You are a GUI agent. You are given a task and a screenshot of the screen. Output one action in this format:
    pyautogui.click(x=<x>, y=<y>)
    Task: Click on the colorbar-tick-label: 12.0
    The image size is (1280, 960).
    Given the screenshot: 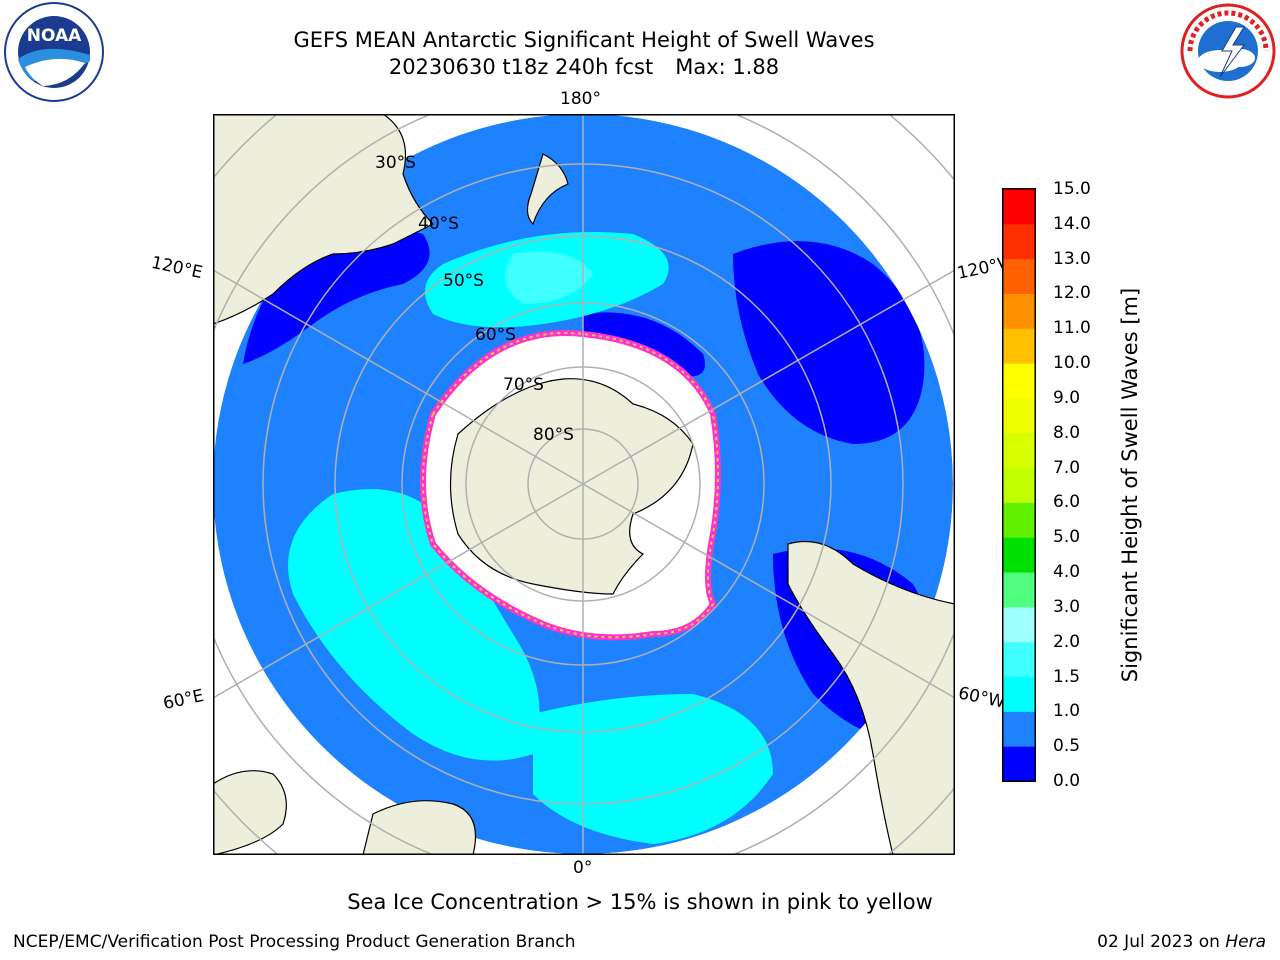 What is the action you would take?
    pyautogui.click(x=1072, y=293)
    